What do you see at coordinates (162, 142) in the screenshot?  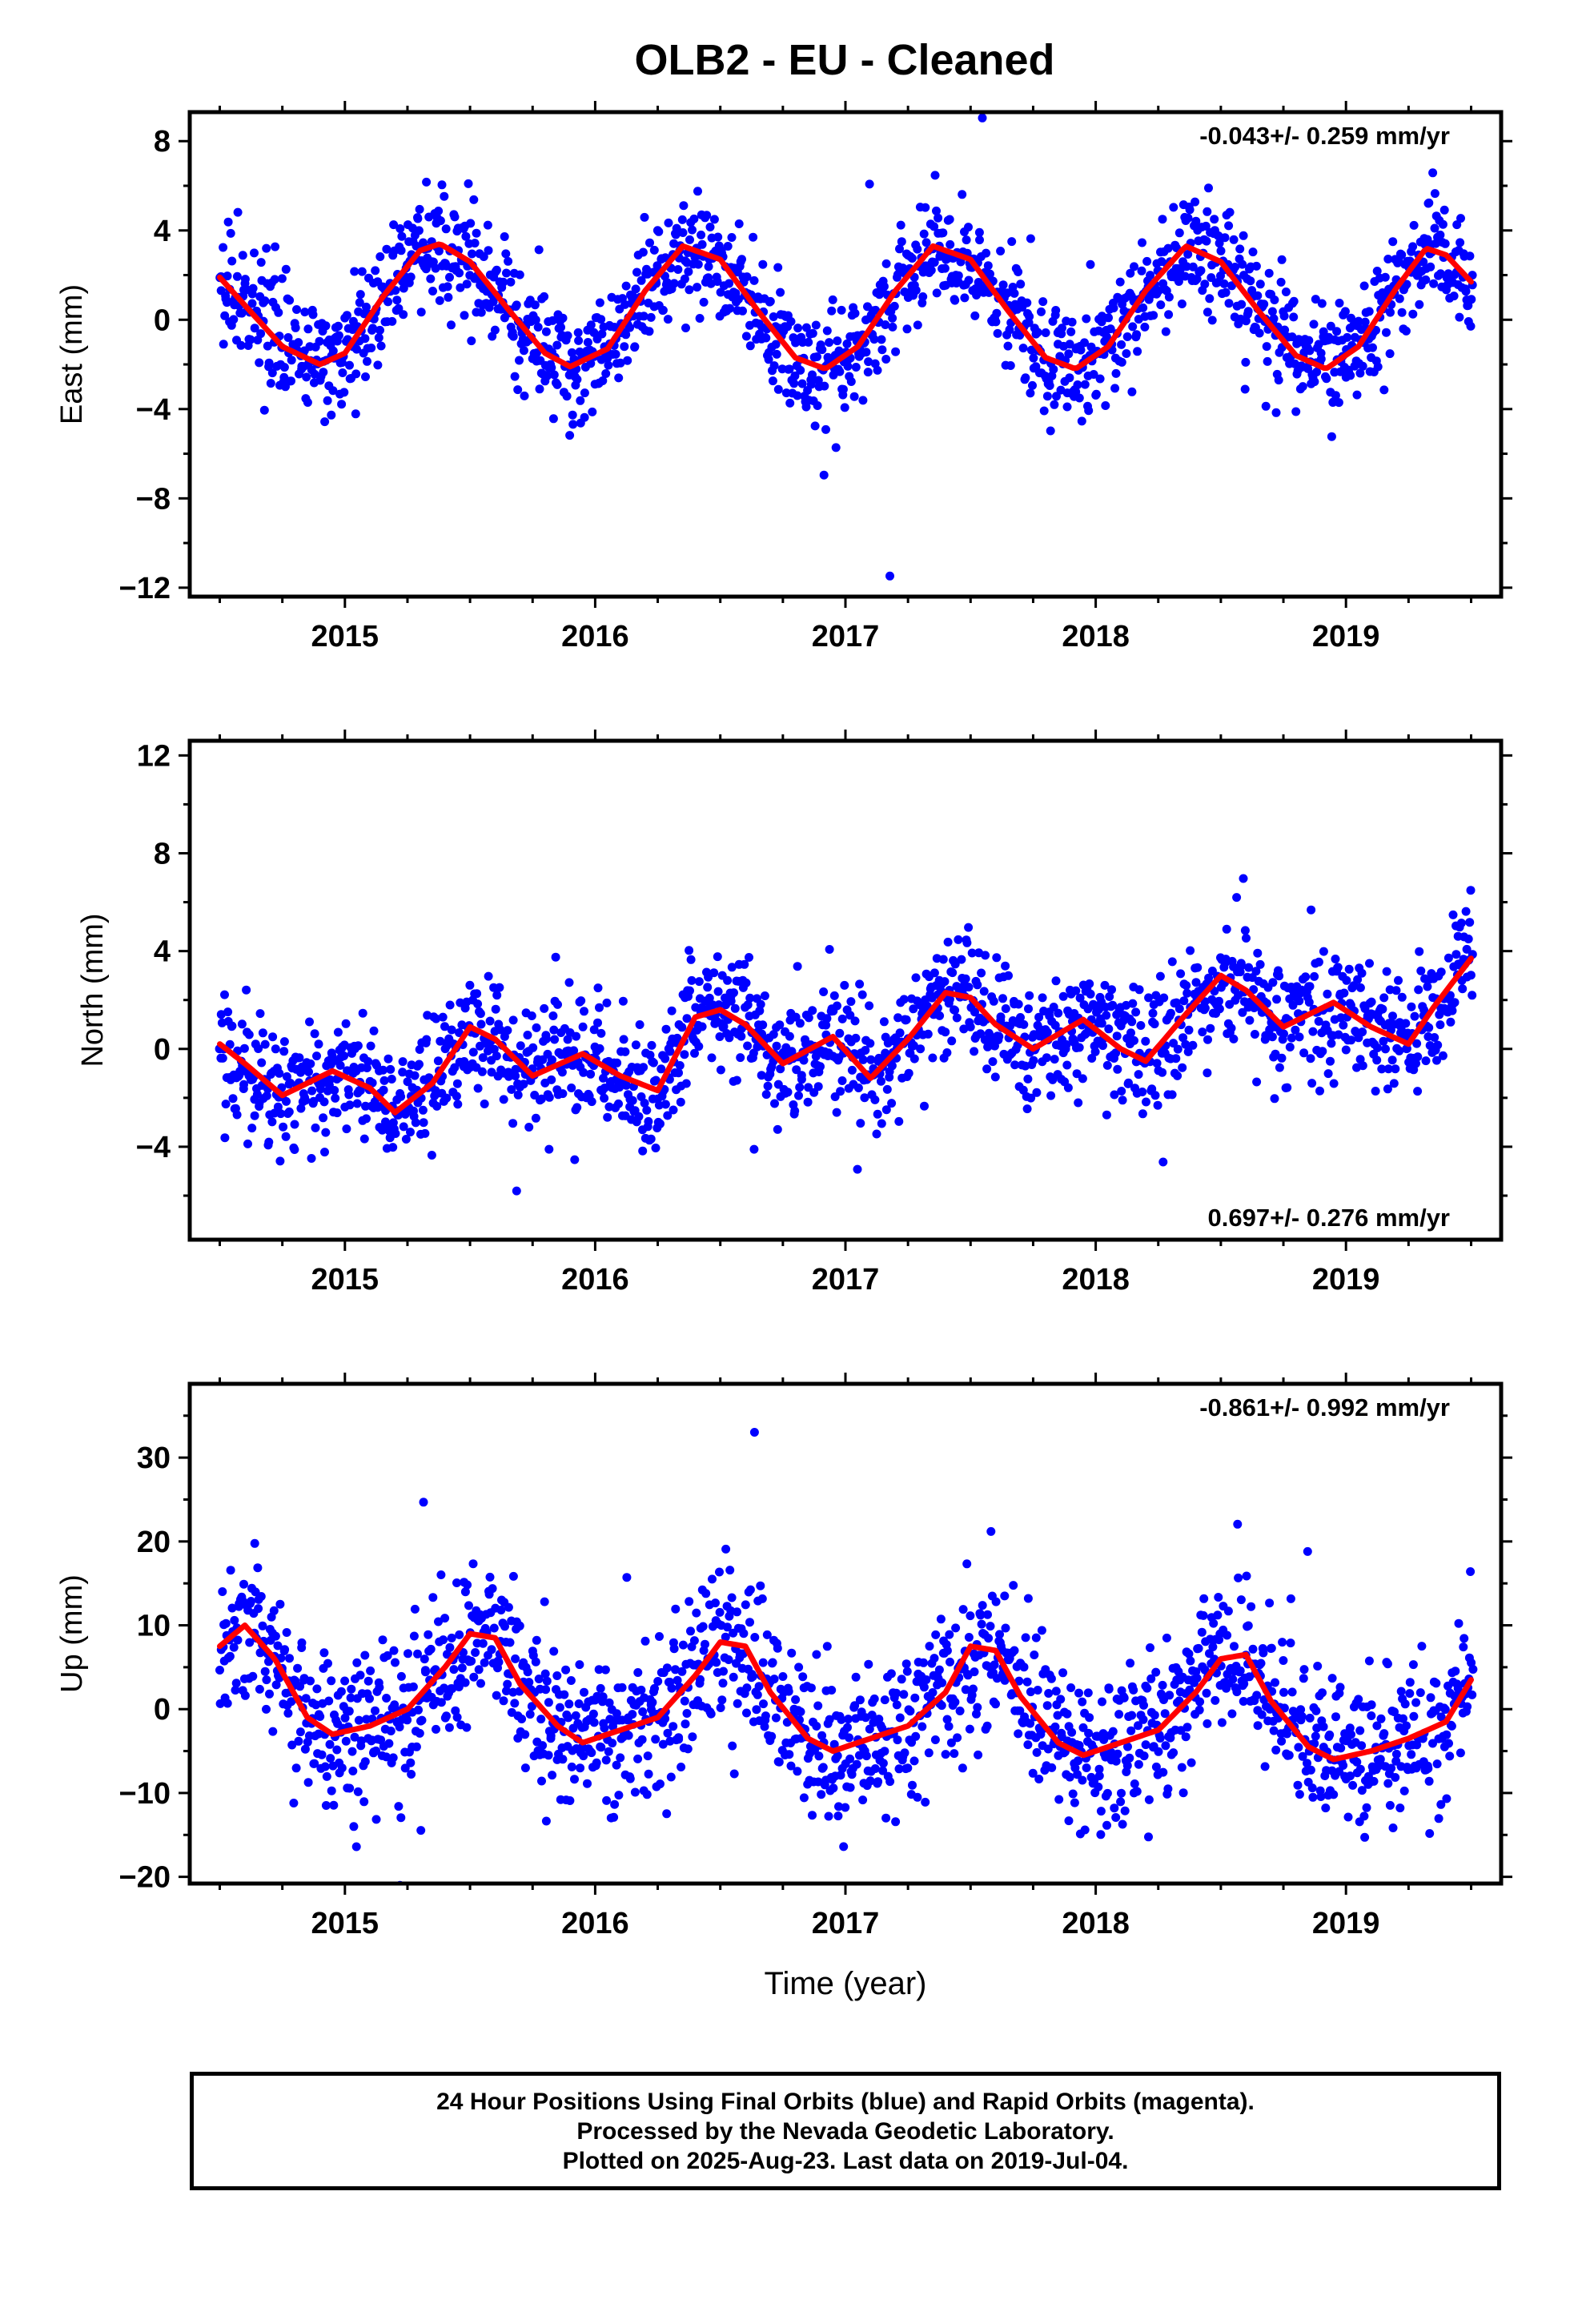 I see `y-tick-label: 8` at bounding box center [162, 142].